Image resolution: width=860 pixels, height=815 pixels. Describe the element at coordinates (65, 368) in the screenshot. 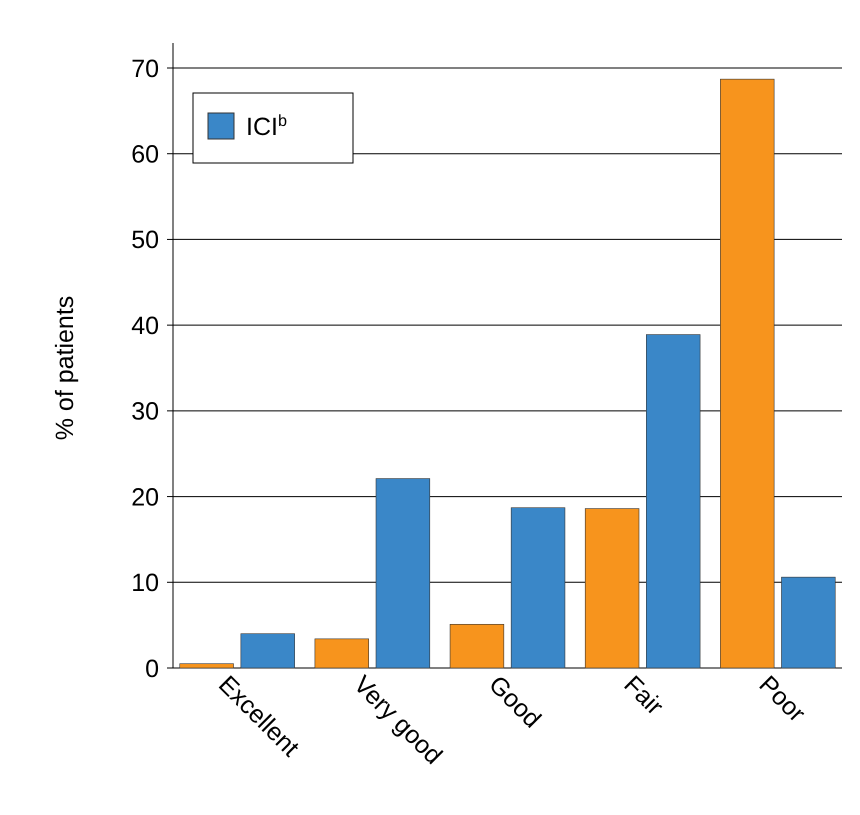

I see `y-axis-title: % of patients` at that location.